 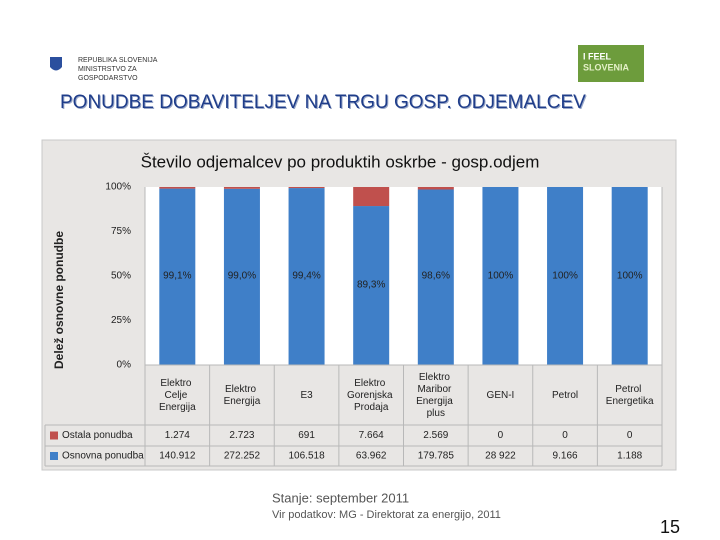 What do you see at coordinates (500, 456) in the screenshot?
I see `table-cell: 28 922` at bounding box center [500, 456].